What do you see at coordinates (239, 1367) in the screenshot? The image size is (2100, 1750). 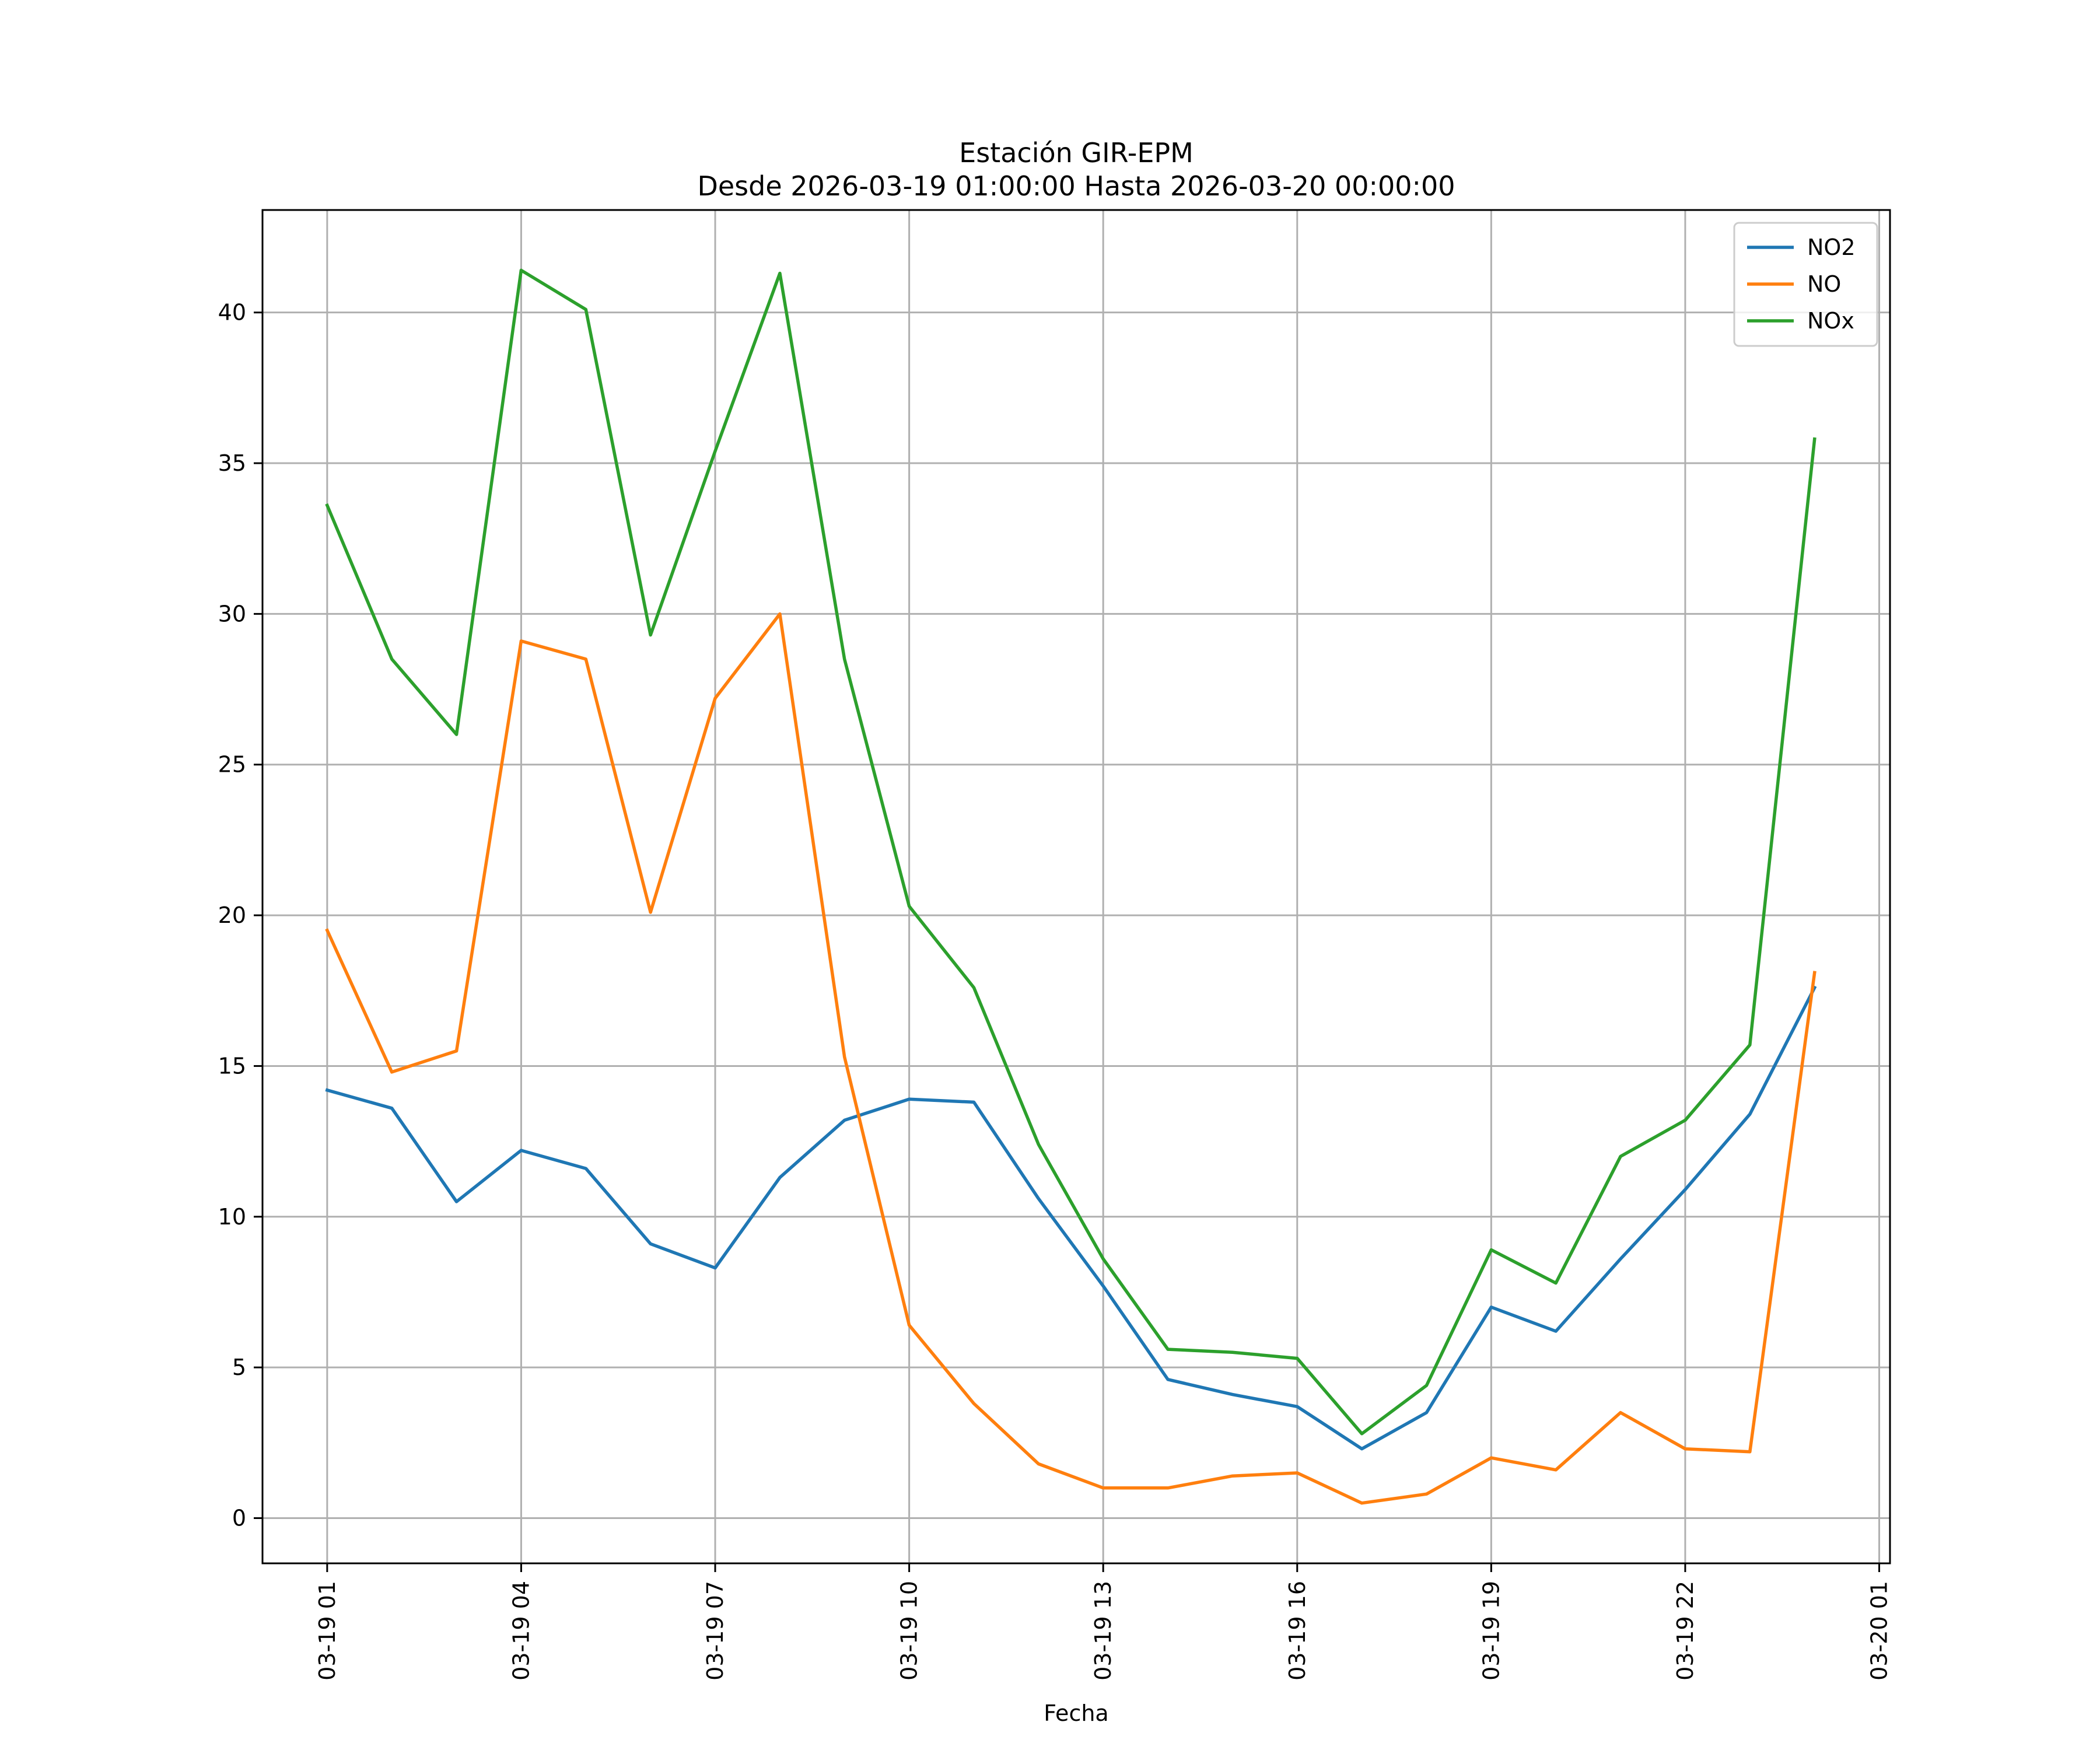 I see `y-tick-label: 5` at bounding box center [239, 1367].